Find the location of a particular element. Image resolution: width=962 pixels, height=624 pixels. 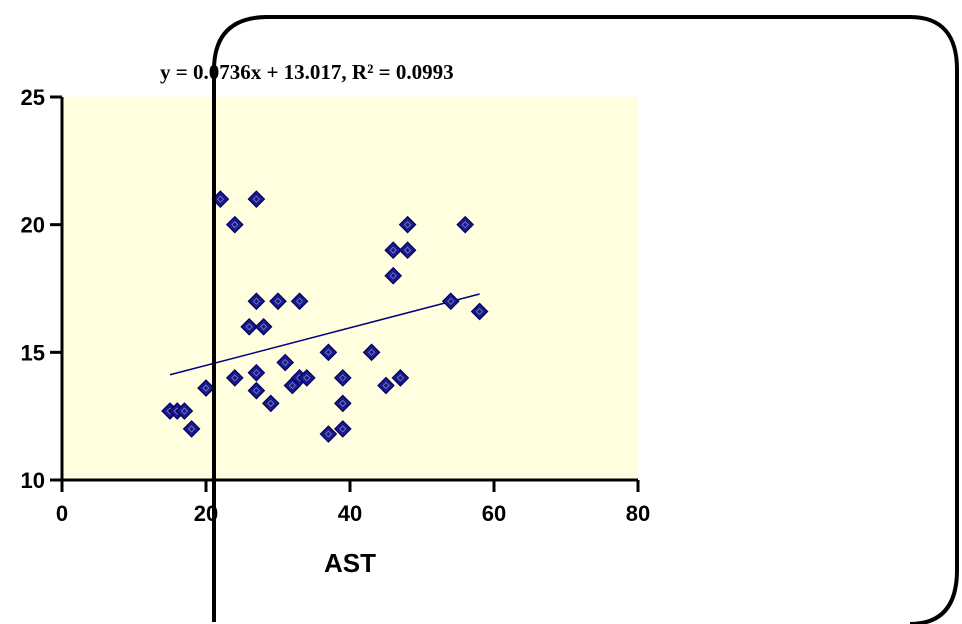

x-tick-label: 80 is located at coordinates (638, 513).